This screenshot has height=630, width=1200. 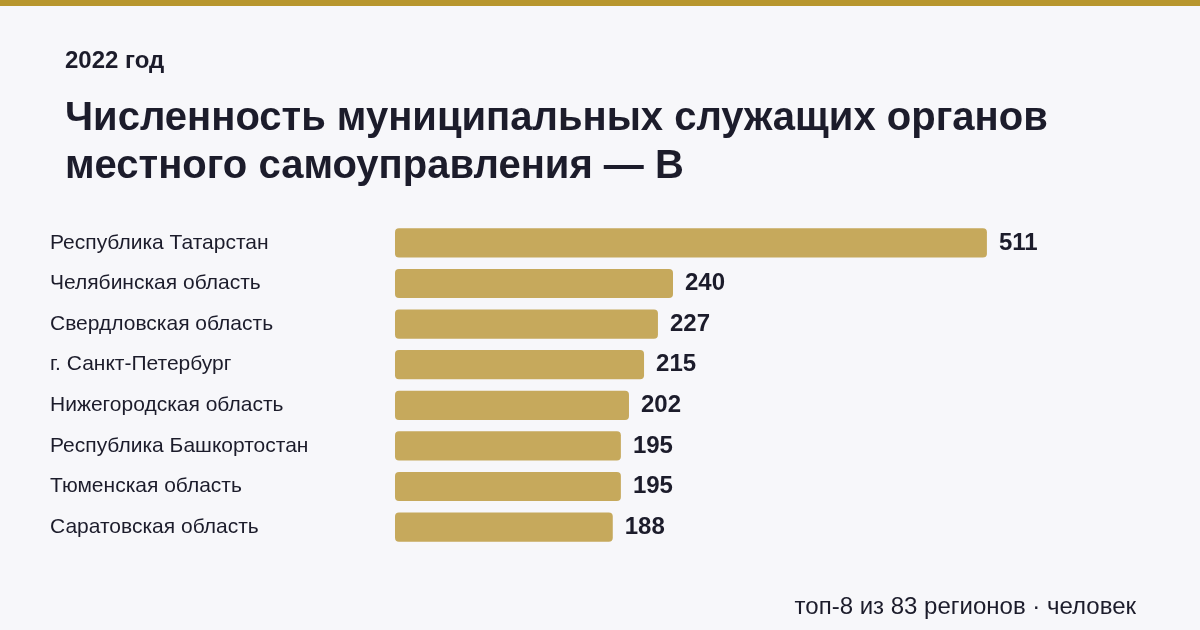 What do you see at coordinates (557, 140) in the screenshot?
I see `chart-title: Численность муниципальных служащих органов местного самоуправления — В` at bounding box center [557, 140].